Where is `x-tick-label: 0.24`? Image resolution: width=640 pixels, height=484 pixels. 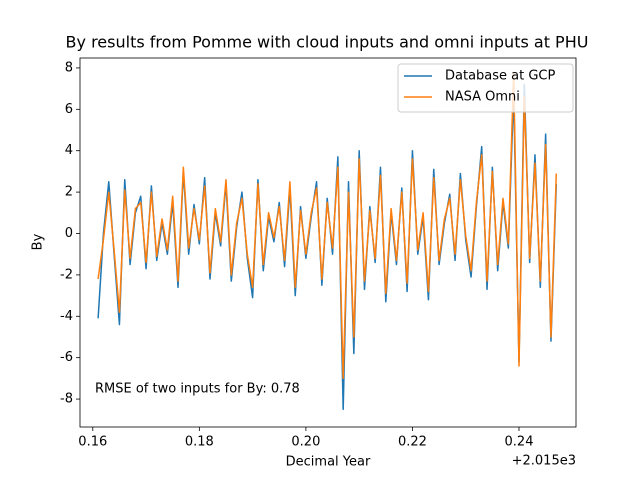 x-tick-label: 0.24 is located at coordinates (519, 442).